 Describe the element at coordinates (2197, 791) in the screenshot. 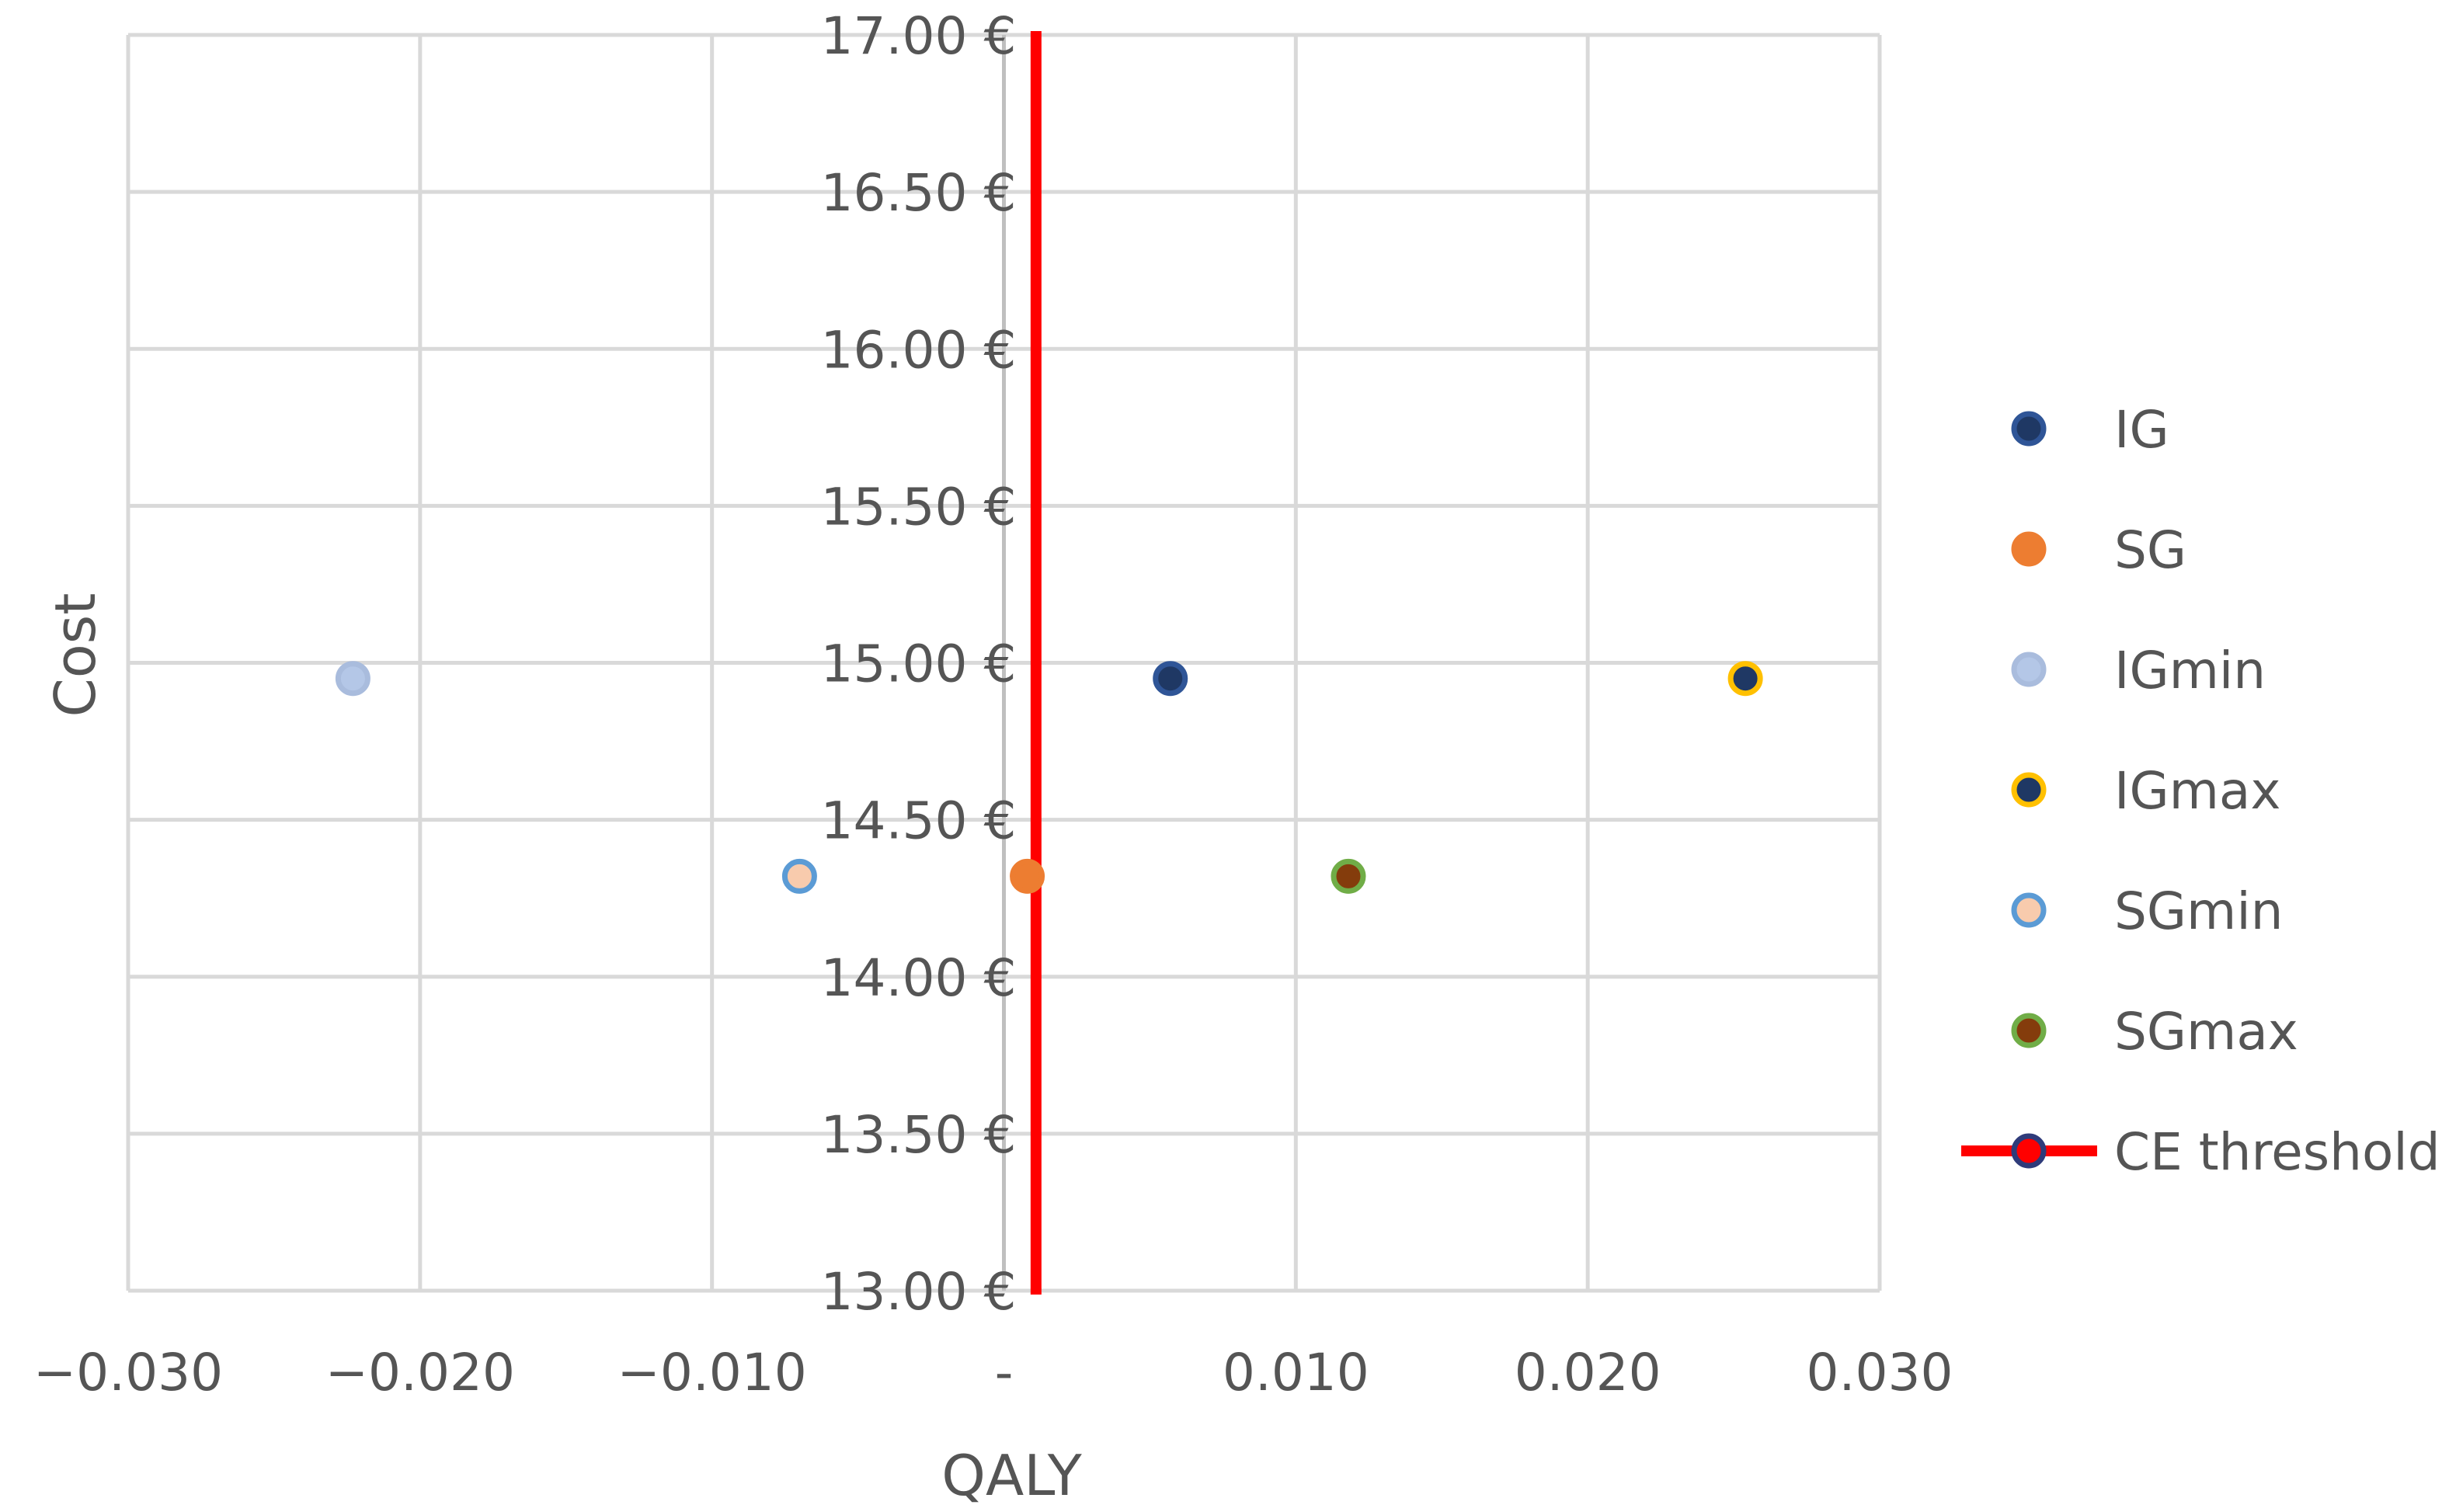

I see `legend-label-igmax: IGmax` at that location.